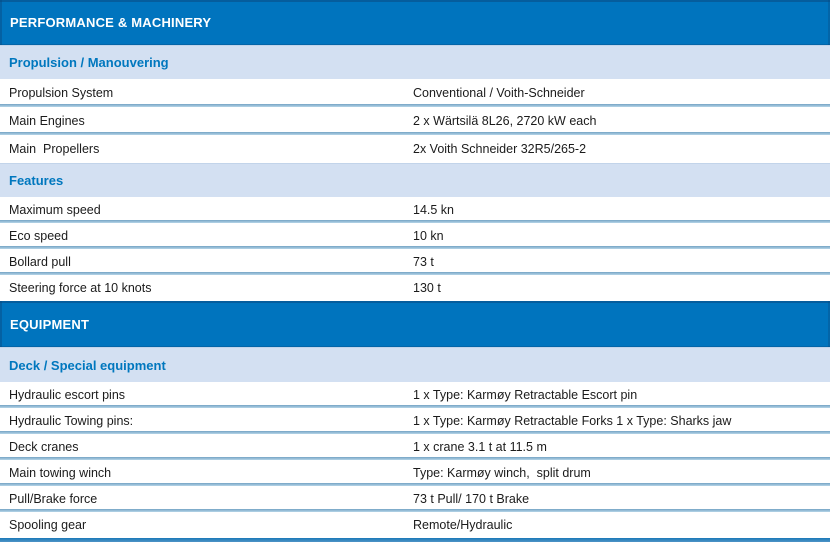 The height and width of the screenshot is (543, 830). What do you see at coordinates (502, 472) in the screenshot?
I see `spec-row-value: Type: Karmøy winch, split drum` at bounding box center [502, 472].